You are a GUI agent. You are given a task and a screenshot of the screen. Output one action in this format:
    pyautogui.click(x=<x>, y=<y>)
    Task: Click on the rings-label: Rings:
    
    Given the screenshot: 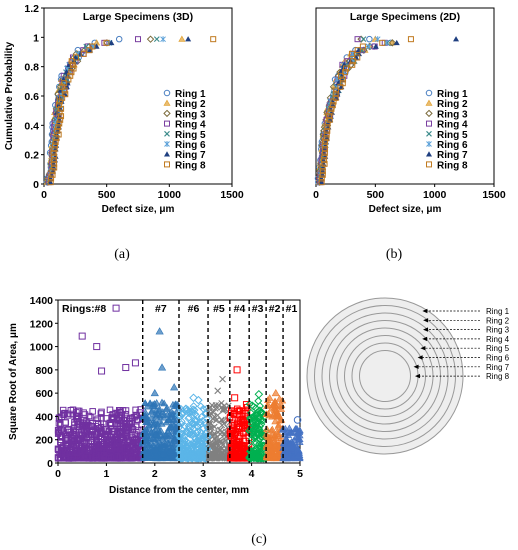 What is the action you would take?
    pyautogui.click(x=78, y=309)
    